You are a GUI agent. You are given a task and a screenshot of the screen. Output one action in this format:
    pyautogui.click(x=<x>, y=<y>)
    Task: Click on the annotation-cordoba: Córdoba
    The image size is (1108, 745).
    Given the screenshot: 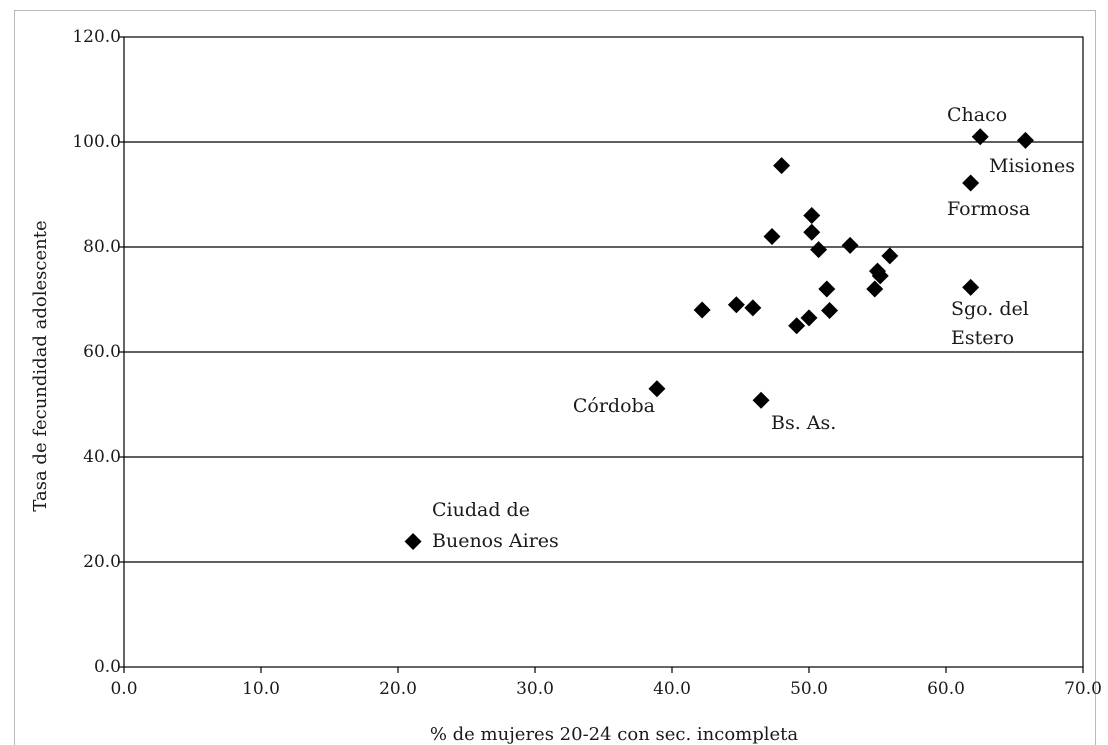 What is the action you would take?
    pyautogui.click(x=614, y=406)
    